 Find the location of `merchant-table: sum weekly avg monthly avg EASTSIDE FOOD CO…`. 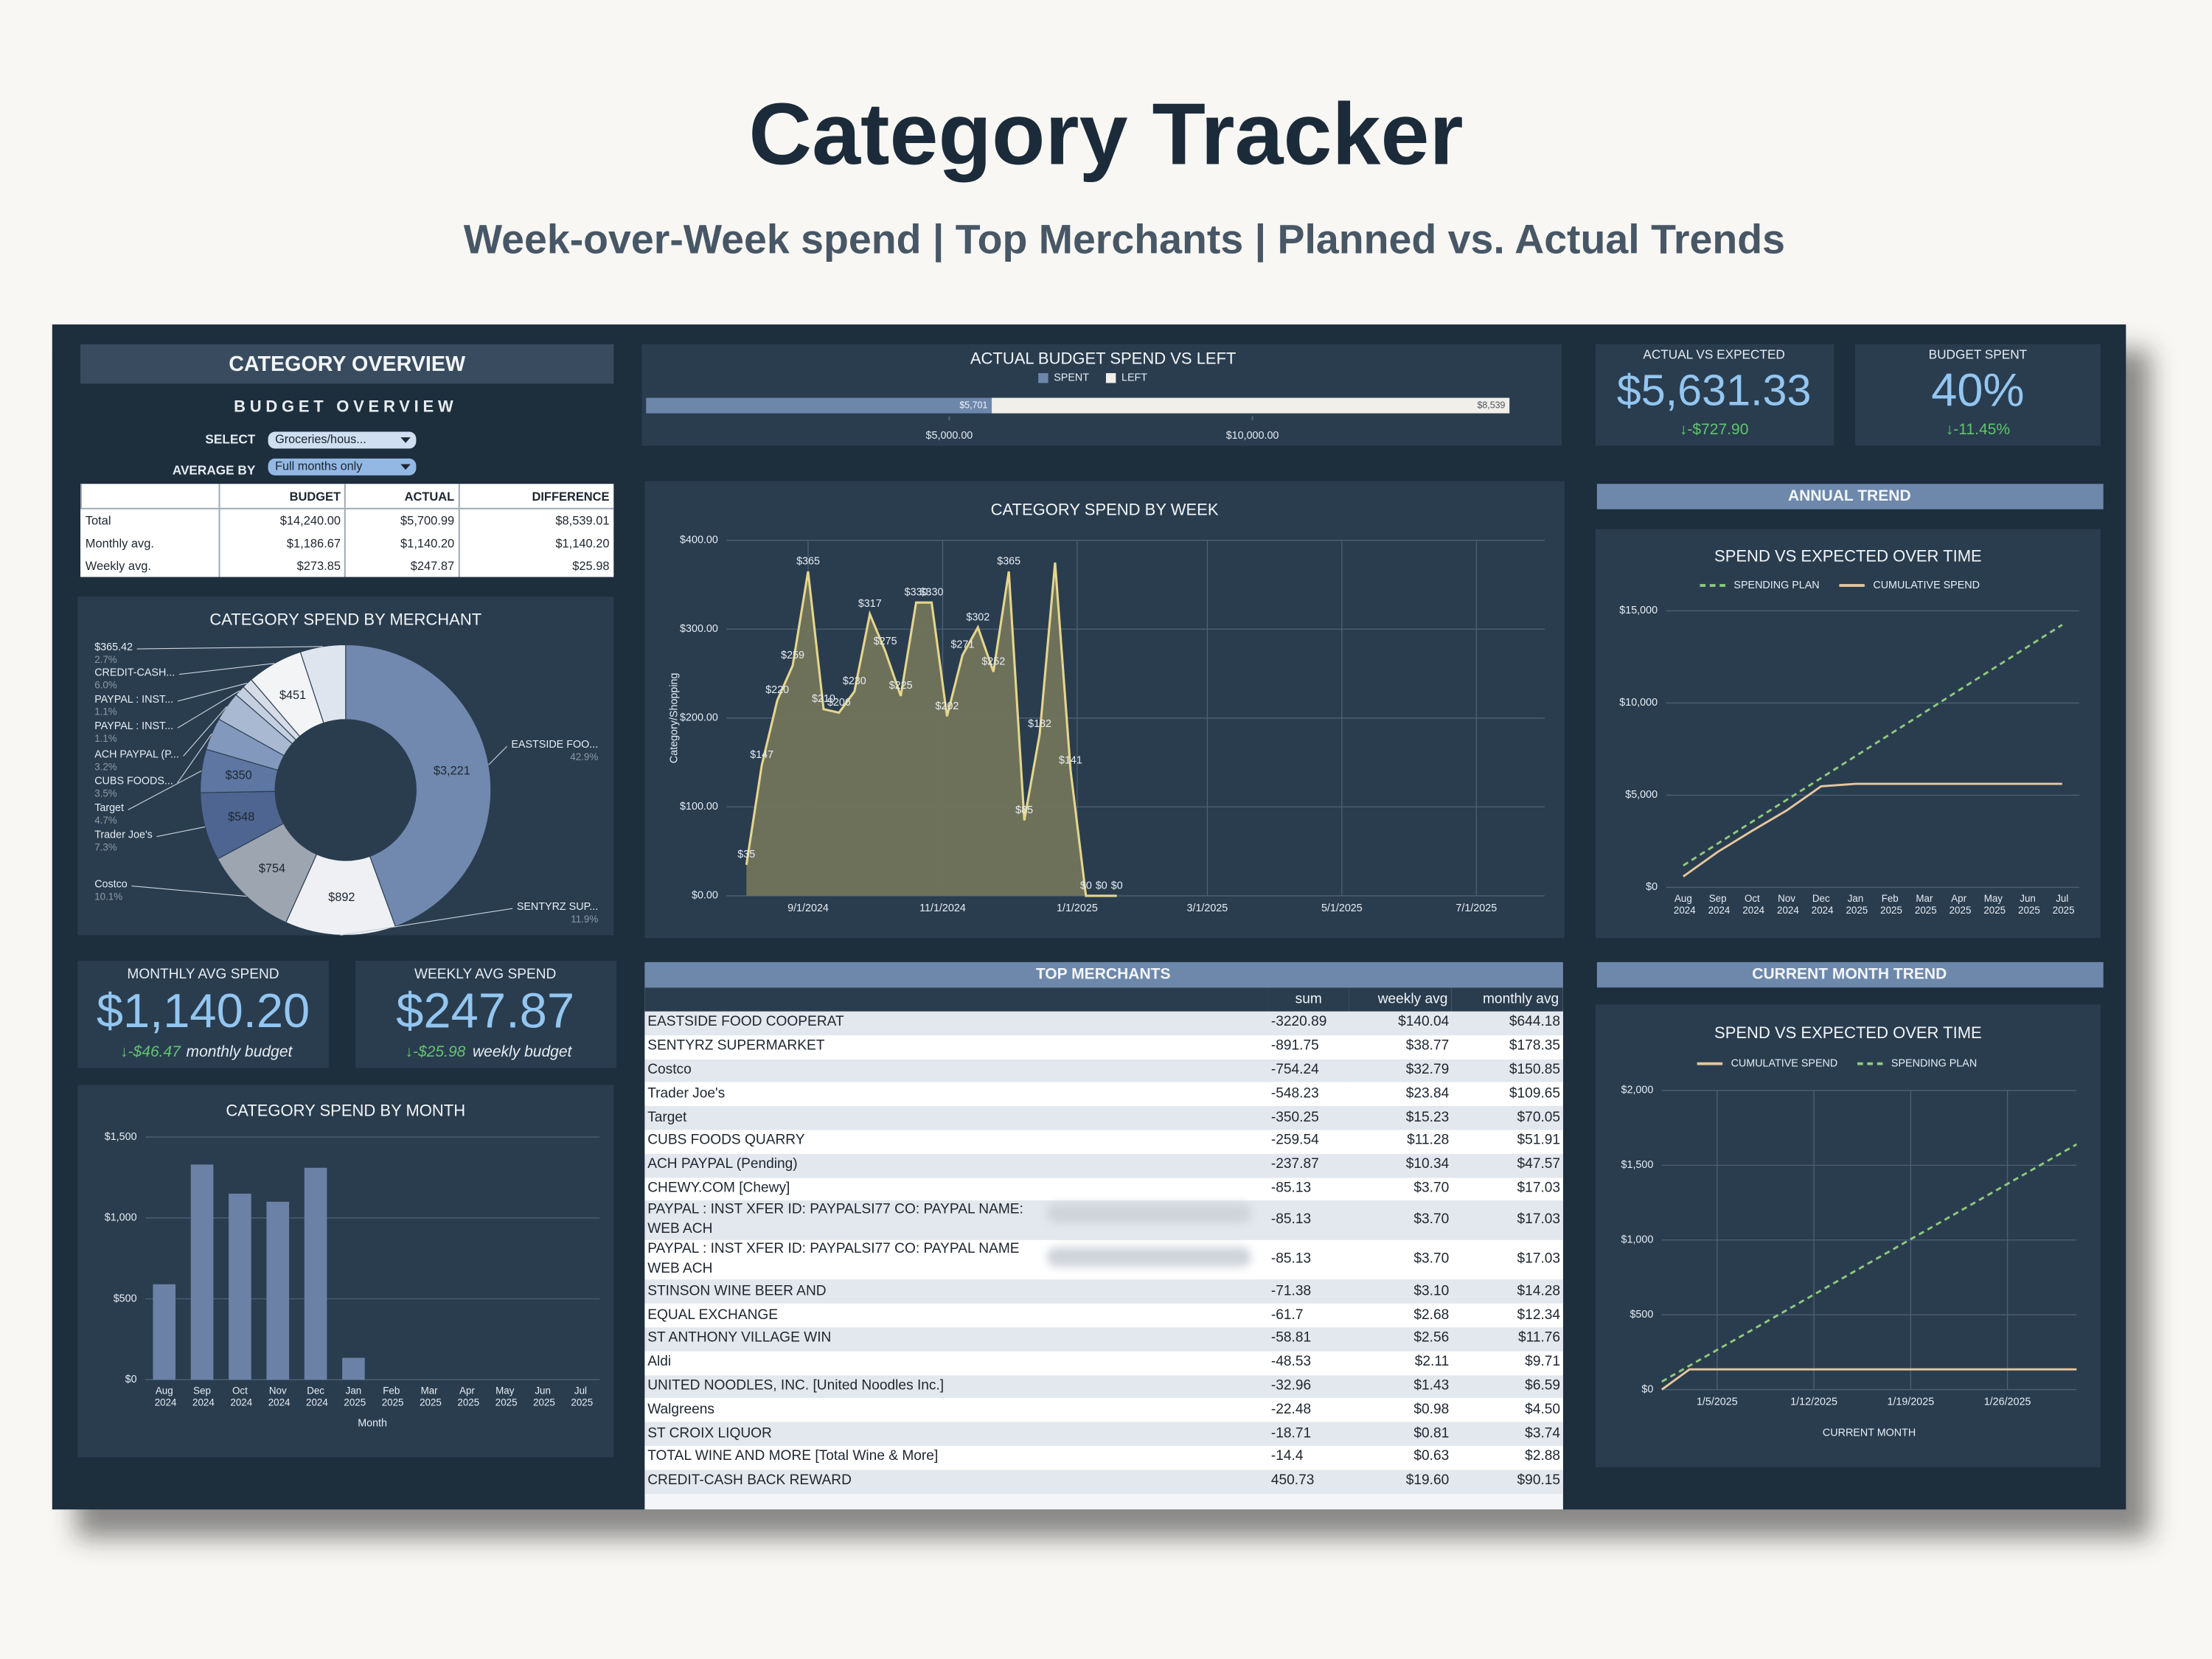

merchant-table: sum weekly avg monthly avg EASTSIDE FOOD CO… is located at coordinates (1103, 1240).